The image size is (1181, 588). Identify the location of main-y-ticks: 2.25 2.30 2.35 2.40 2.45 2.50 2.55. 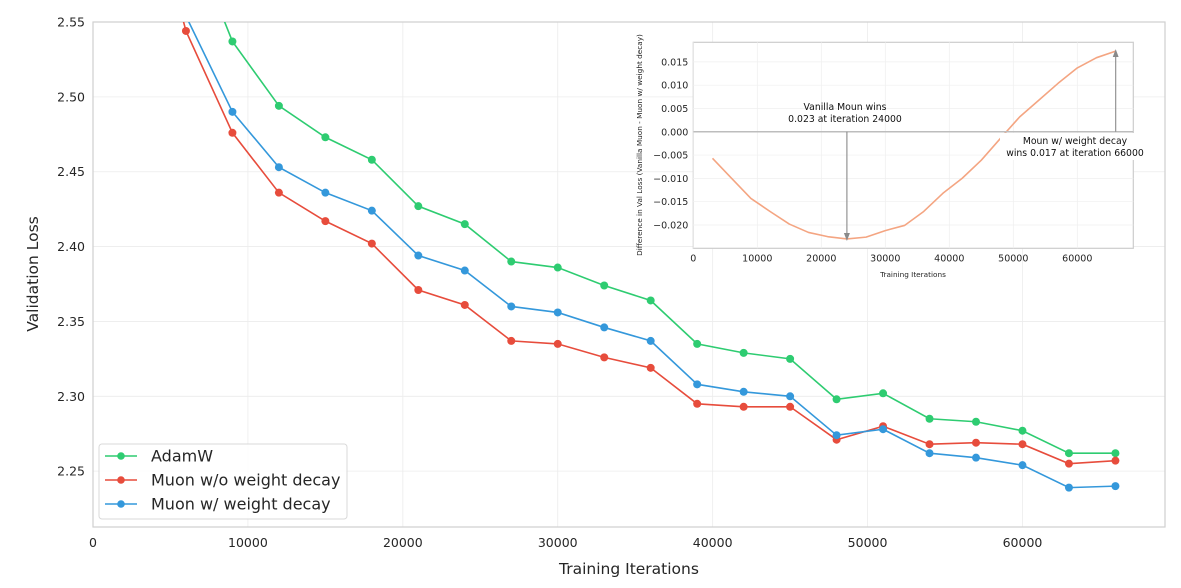
(71, 247).